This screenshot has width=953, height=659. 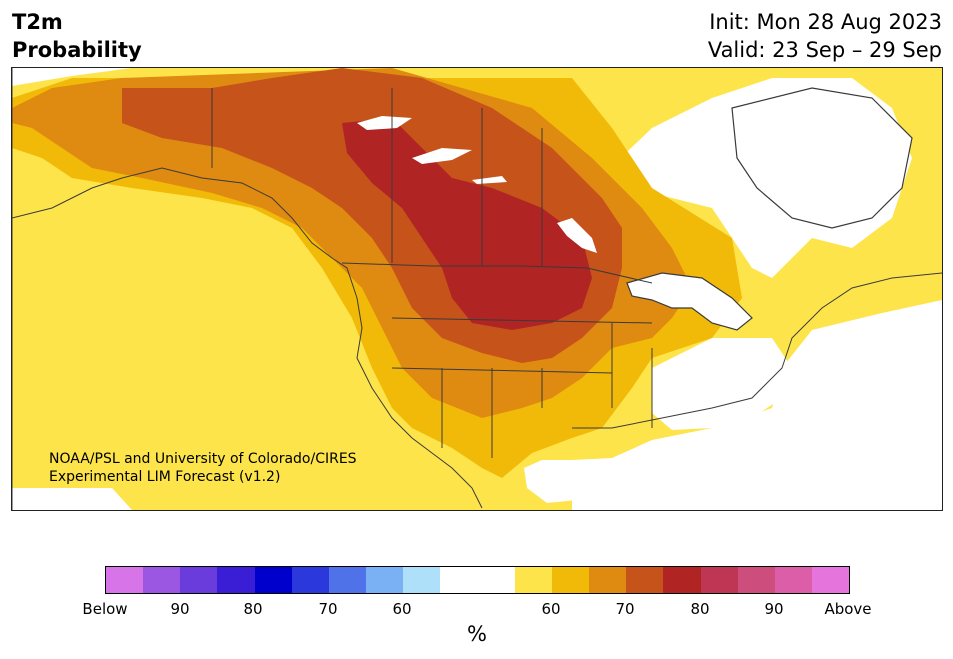 I want to click on probability-label: Probability, so click(x=77, y=50).